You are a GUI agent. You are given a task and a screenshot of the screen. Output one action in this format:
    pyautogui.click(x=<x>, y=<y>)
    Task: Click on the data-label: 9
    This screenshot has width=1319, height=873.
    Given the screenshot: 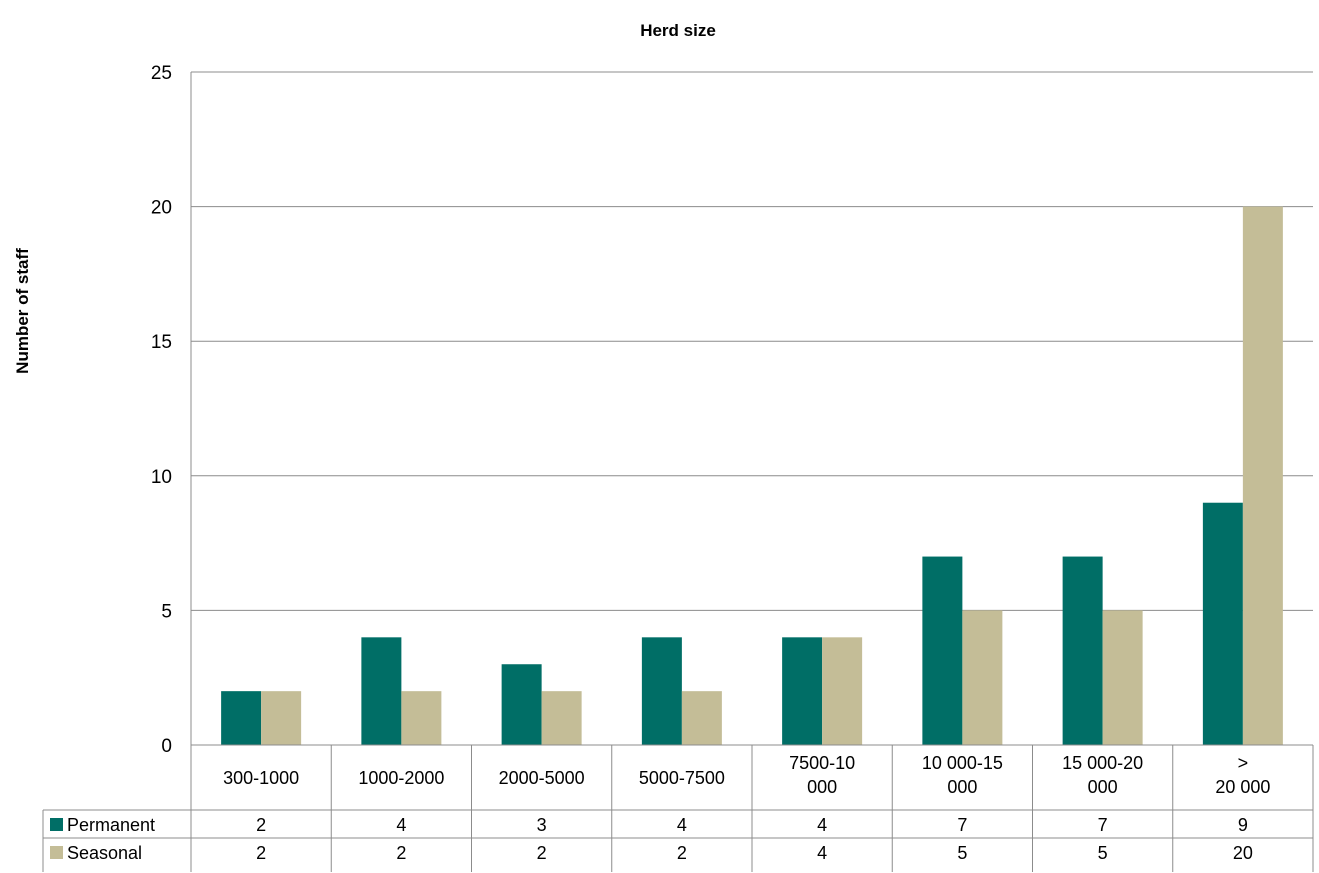 What is the action you would take?
    pyautogui.click(x=1243, y=825)
    